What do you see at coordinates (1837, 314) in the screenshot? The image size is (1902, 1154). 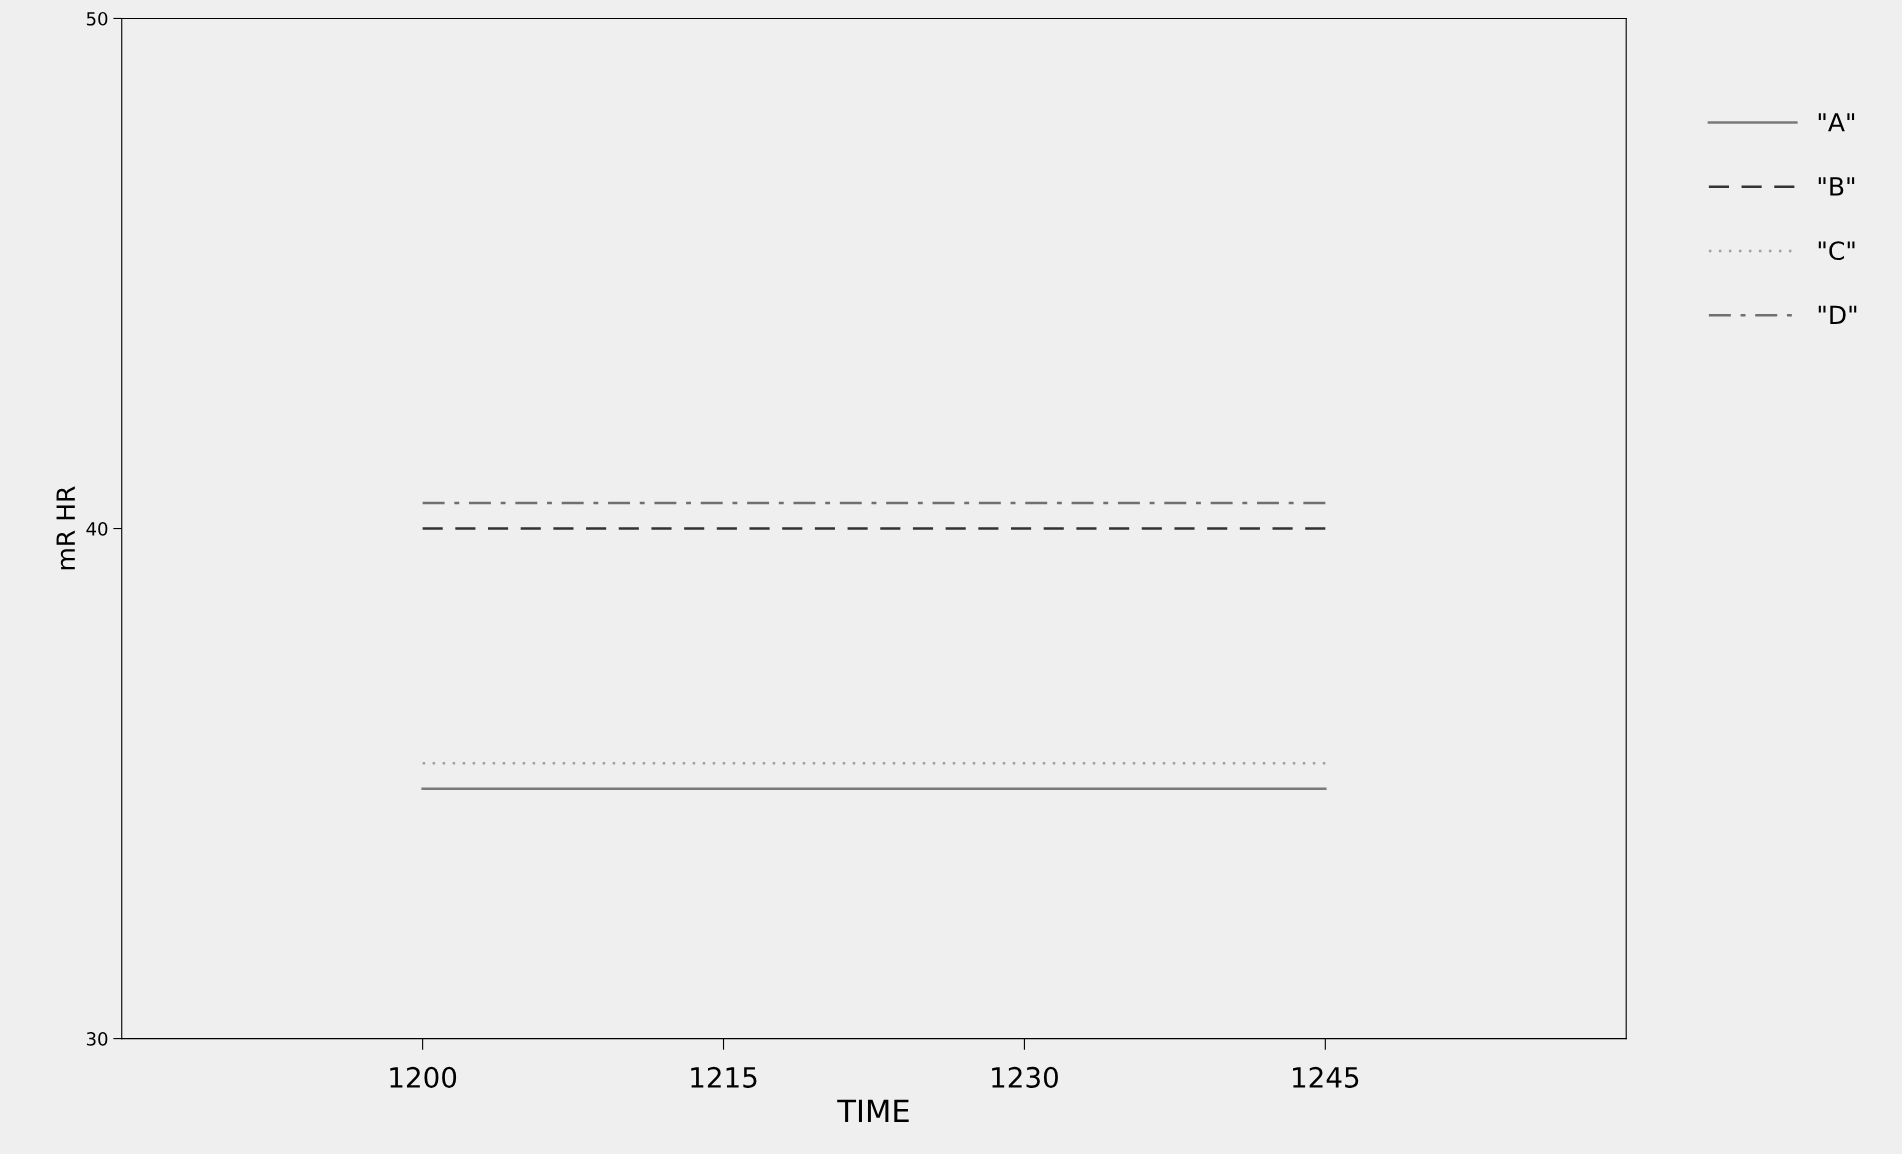 I see `legend-label: "D"` at bounding box center [1837, 314].